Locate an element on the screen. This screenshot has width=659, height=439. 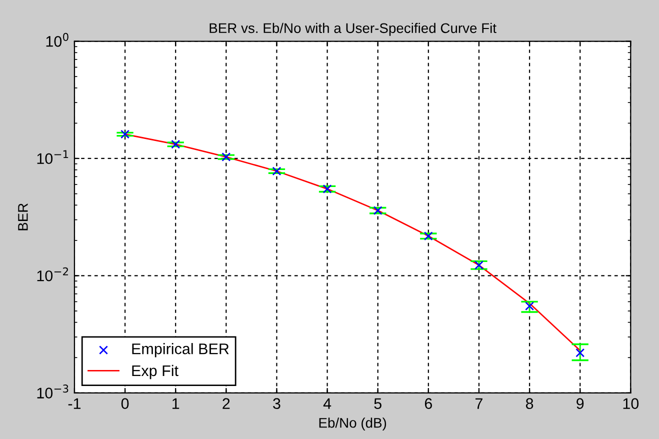
y-tick-label: 10$^{0}$ is located at coordinates (57, 39).